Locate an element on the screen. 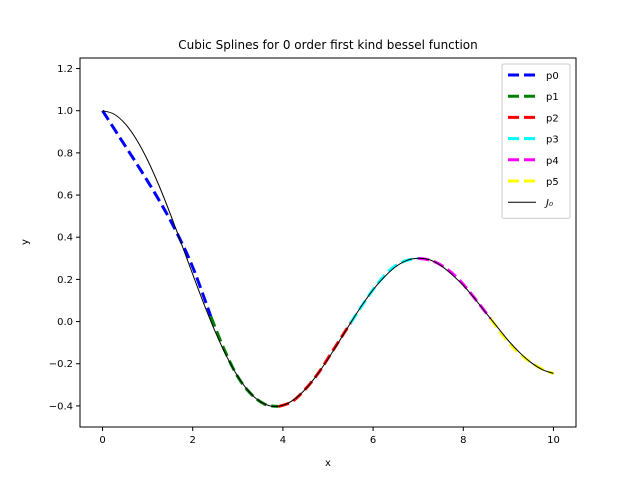  y-tick-label: −0.4 is located at coordinates (61, 406).